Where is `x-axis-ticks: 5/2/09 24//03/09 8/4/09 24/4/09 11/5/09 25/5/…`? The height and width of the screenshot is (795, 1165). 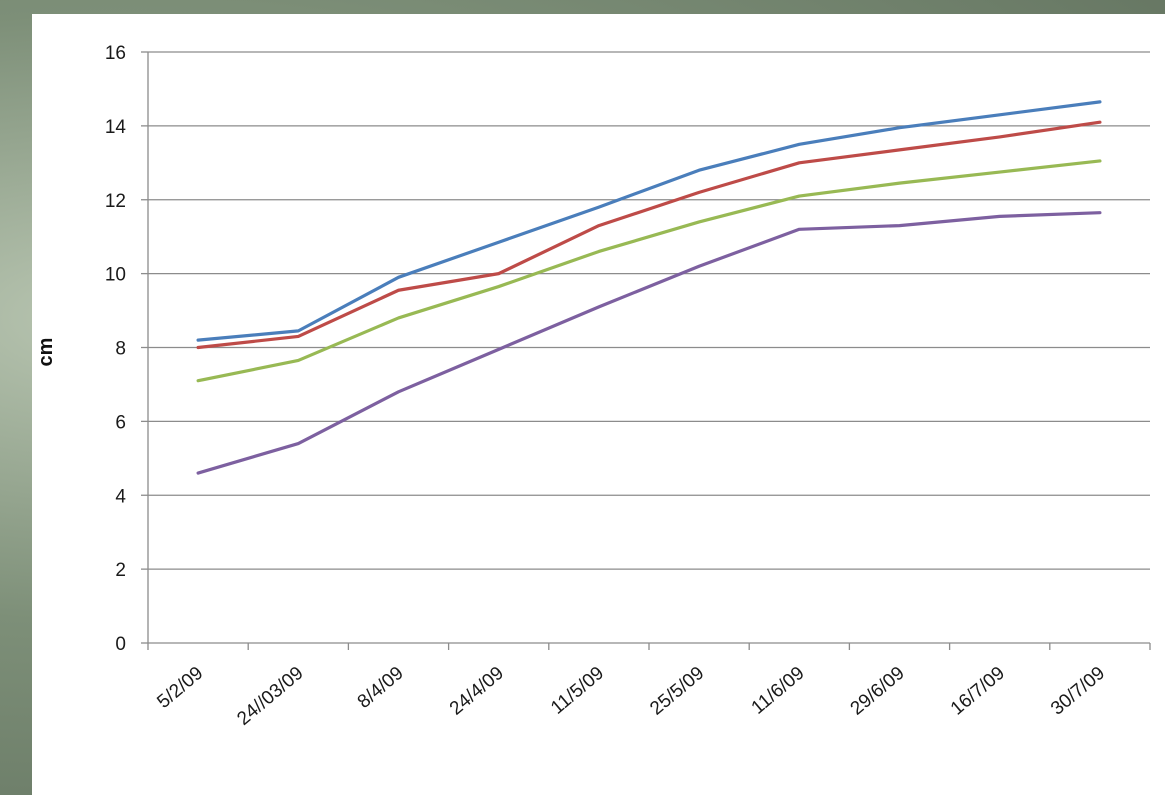
x-axis-ticks: 5/2/09 24//03/09 8/4/09 24/4/09 11/5/09 25/5/… is located at coordinates (649, 686).